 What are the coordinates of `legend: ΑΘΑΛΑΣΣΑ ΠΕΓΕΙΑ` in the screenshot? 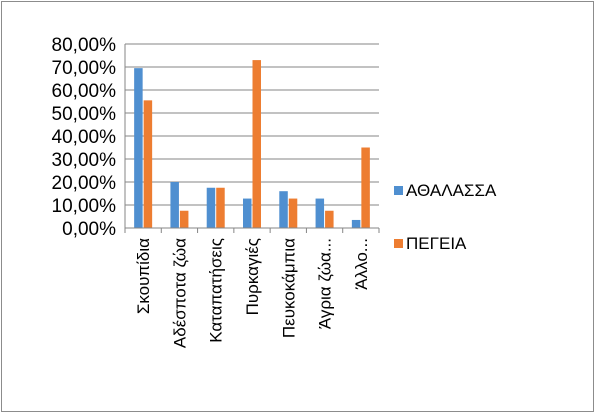 It's located at (445, 217).